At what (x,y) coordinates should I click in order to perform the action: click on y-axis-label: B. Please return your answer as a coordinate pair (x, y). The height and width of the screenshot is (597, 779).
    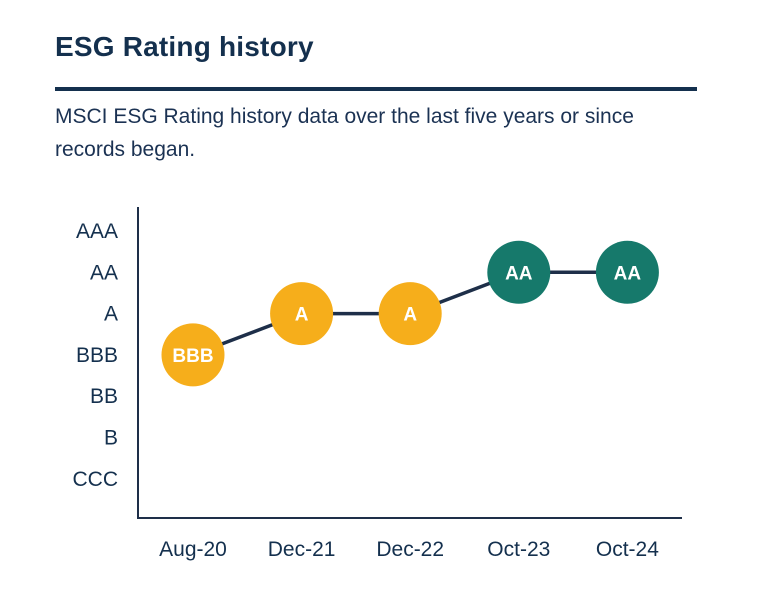
    Looking at the image, I should click on (111, 438).